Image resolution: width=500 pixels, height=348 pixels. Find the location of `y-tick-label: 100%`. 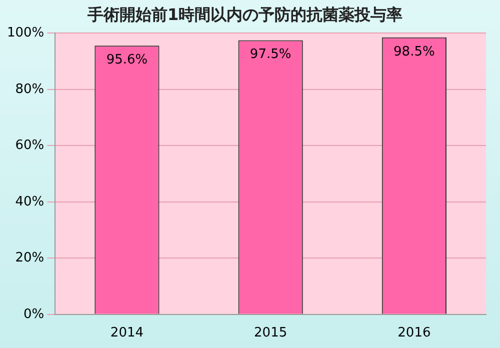

y-tick-label: 100% is located at coordinates (25, 33).